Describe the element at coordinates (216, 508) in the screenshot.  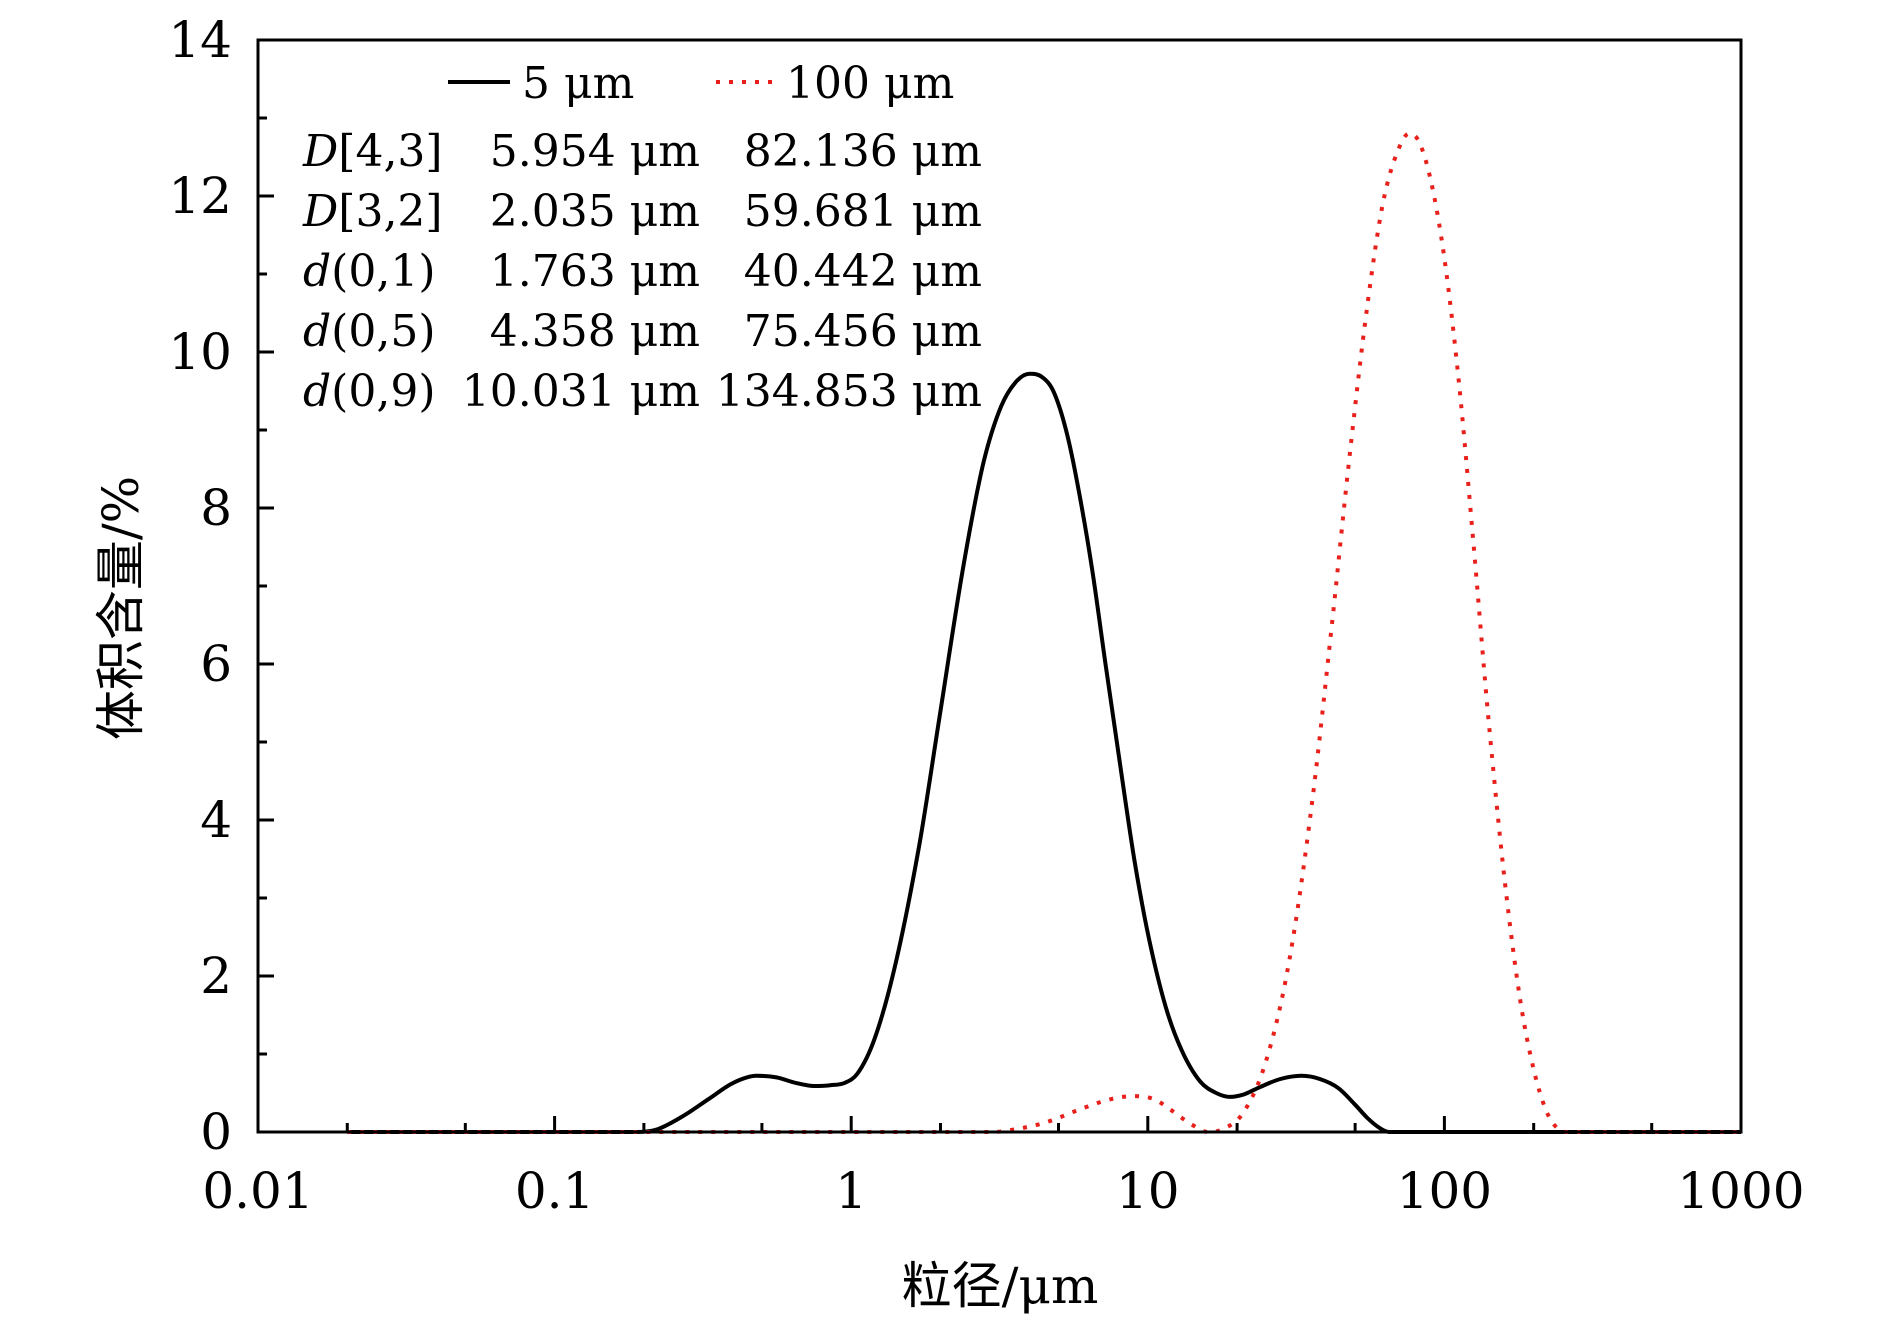
I see `y-tick-label: 8` at that location.